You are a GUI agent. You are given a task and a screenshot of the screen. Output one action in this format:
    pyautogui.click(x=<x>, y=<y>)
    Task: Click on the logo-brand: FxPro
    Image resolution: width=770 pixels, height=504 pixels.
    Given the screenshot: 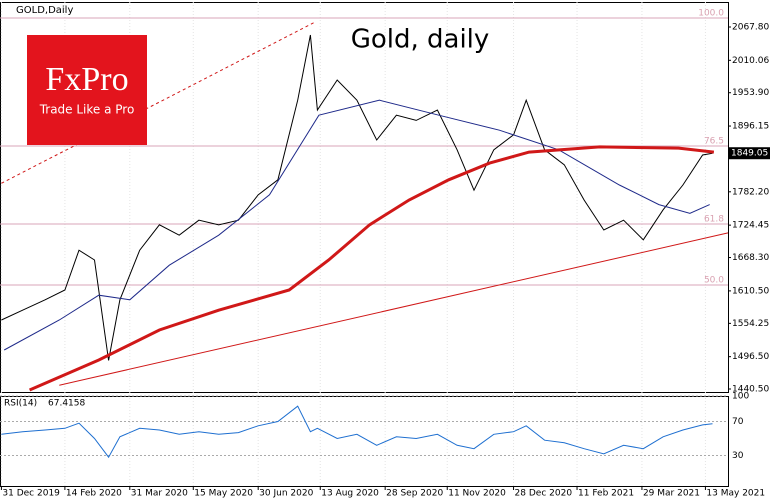 What is the action you would take?
    pyautogui.click(x=86, y=79)
    